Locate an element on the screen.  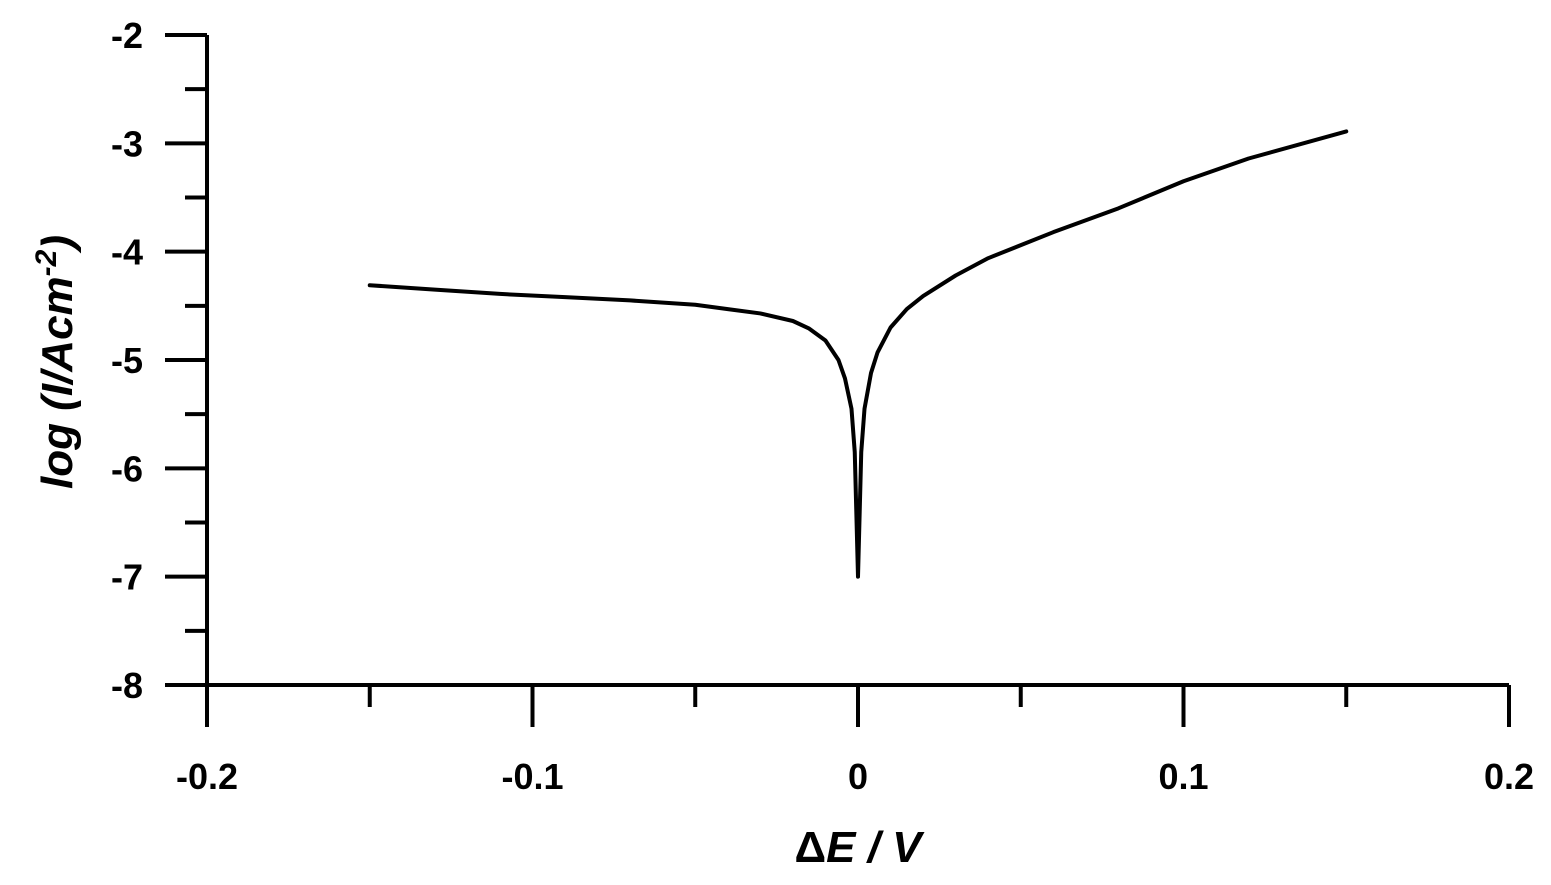
y-axis-title-sup: -2 is located at coordinates (46, 262).